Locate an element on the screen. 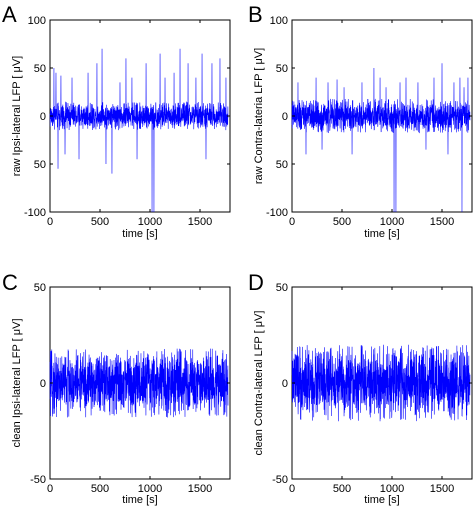  series-line-b is located at coordinates (381, 138).